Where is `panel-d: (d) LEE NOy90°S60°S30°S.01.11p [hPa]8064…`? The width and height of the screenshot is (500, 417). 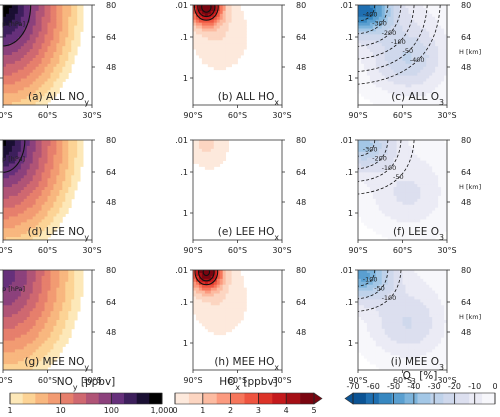
panel-d: (d) LEE NOy90°S60°S30°S.01.11p [hPa]8064… is located at coordinates (58, 195).